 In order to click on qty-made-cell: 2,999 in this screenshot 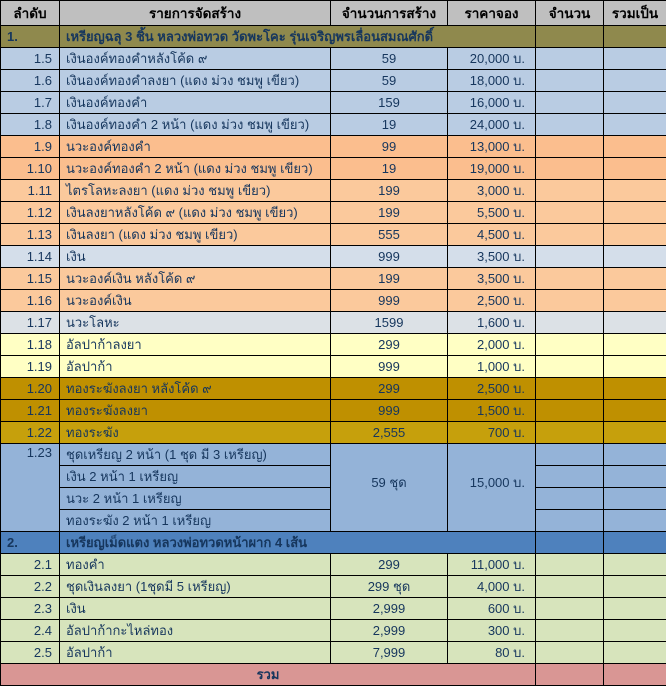, I will do `click(389, 631)`.